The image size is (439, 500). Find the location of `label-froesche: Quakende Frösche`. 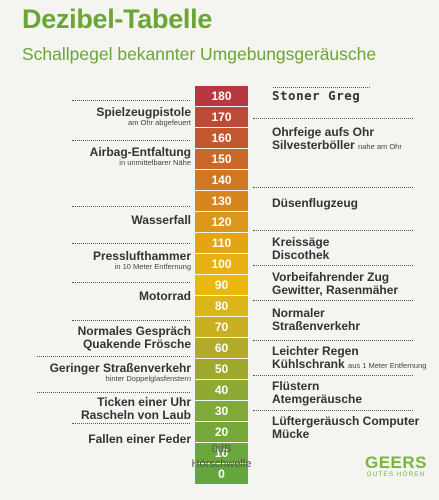

label-froesche: Quakende Frösche is located at coordinates (136, 344).